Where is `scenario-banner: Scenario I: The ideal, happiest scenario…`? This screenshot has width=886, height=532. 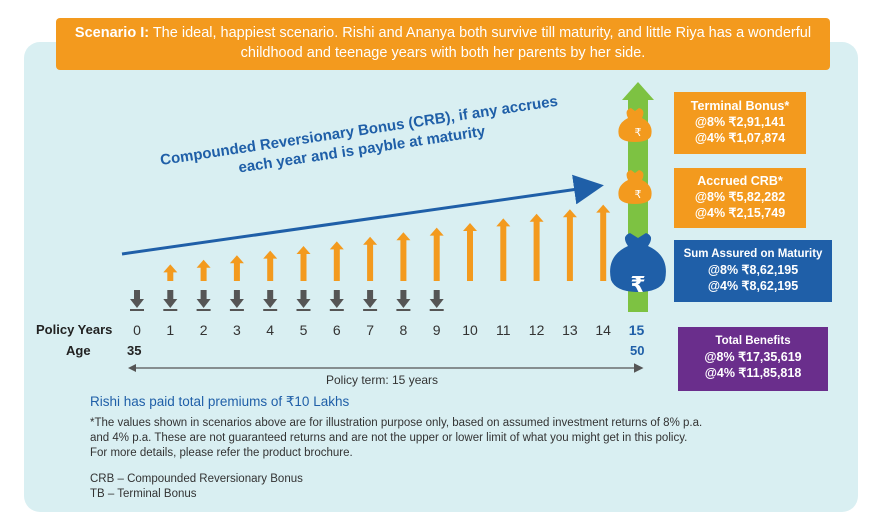
scenario-banner: Scenario I: The ideal, happiest scenario… is located at coordinates (443, 44).